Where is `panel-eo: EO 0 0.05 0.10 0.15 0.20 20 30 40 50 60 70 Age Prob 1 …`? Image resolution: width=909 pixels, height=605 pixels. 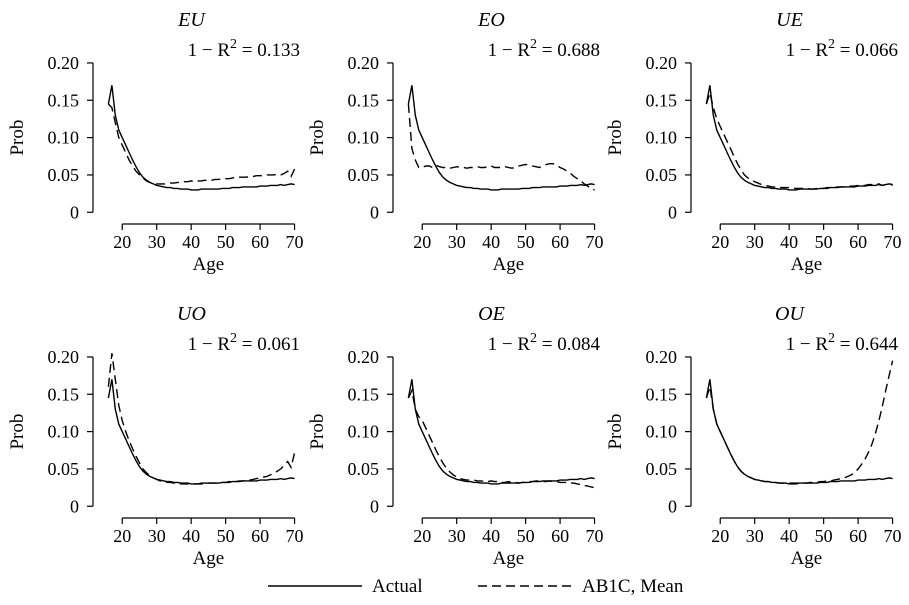 panel-eo: EO 0 0.05 0.10 0.15 0.20 20 30 40 50 60 70 Age Prob 1 … is located at coordinates (455, 142).